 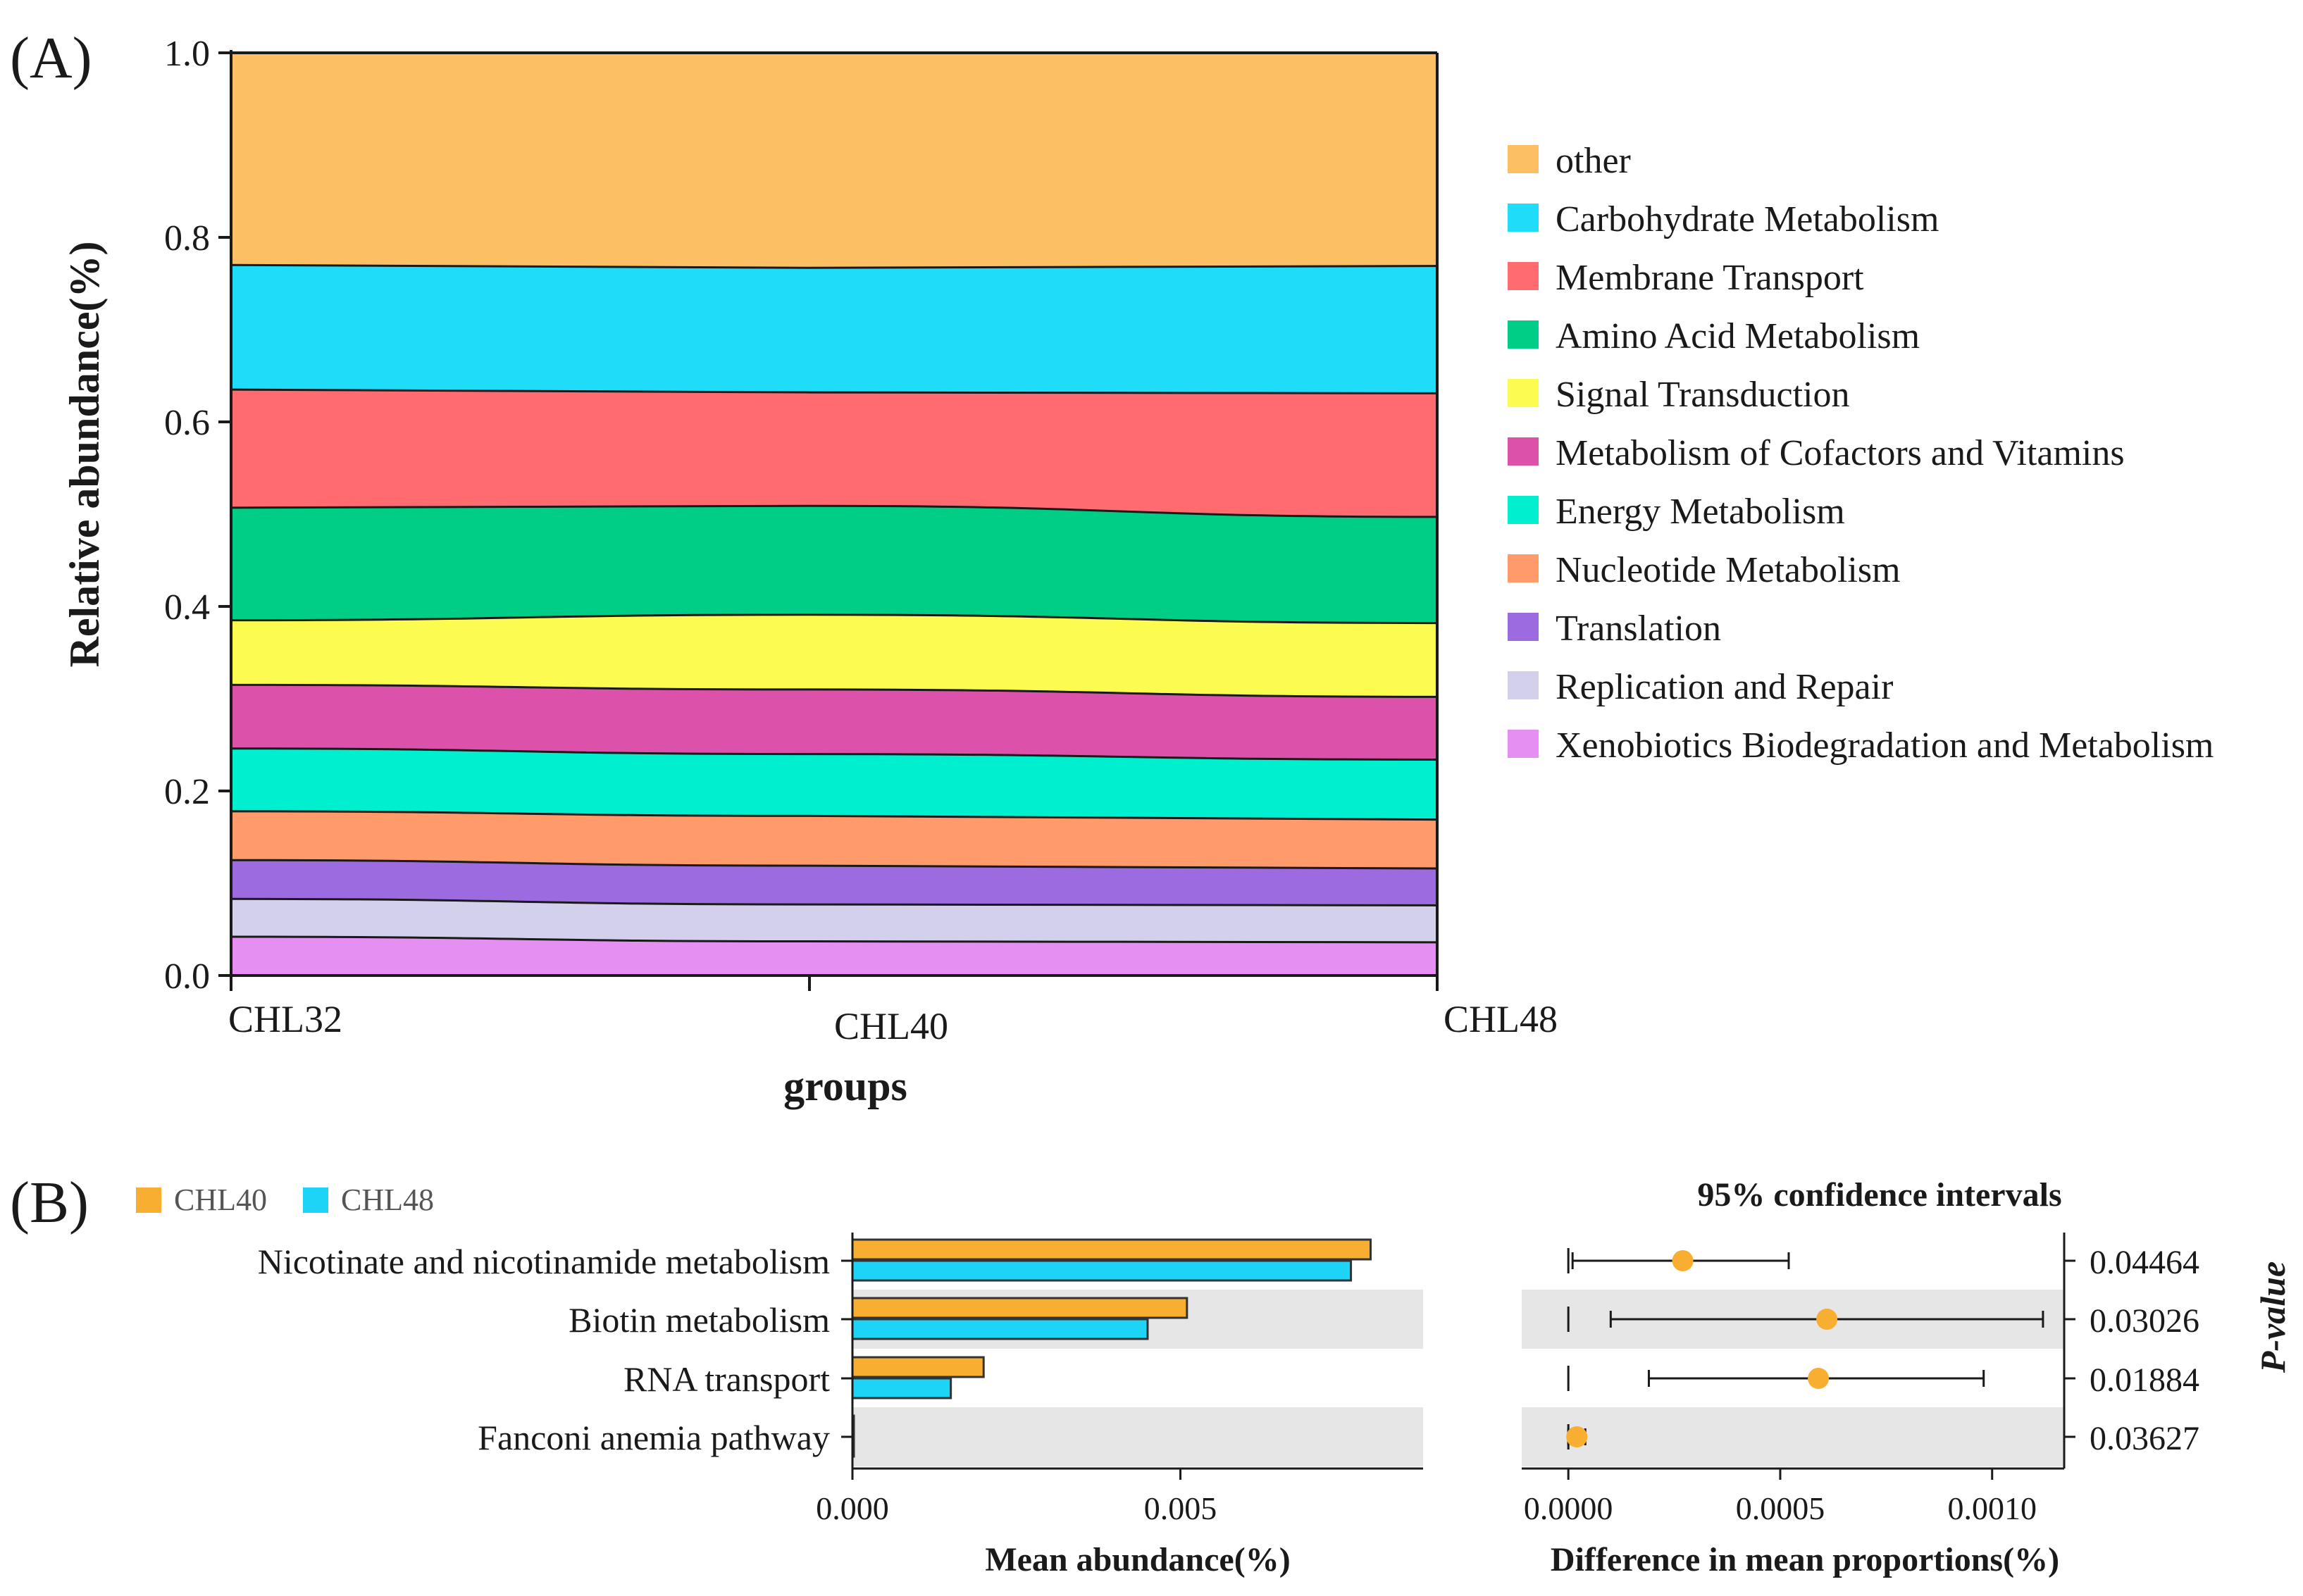 I want to click on category-label-fanconi-anemia-pathway: Fanconi anemia pathway, so click(x=654, y=1437).